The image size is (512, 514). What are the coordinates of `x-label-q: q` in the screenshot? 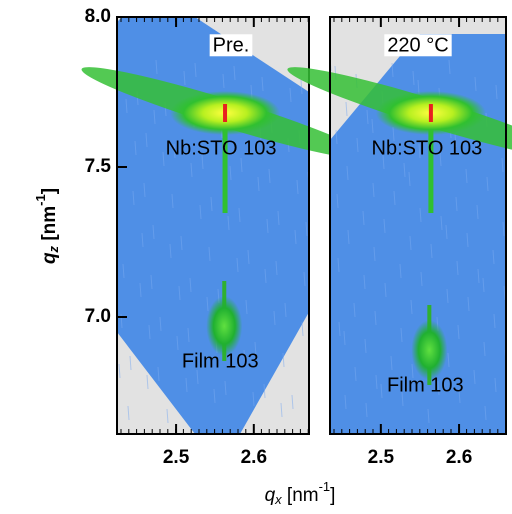 It's located at (270, 495).